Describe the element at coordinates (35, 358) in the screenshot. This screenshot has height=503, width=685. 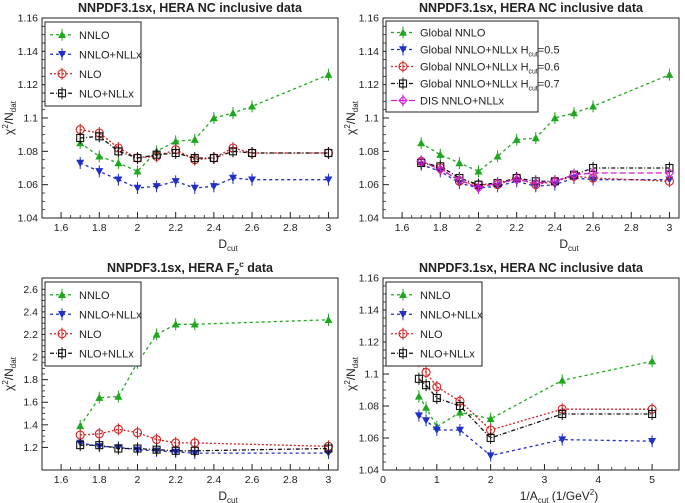
I see `y-tick-label: 2` at that location.